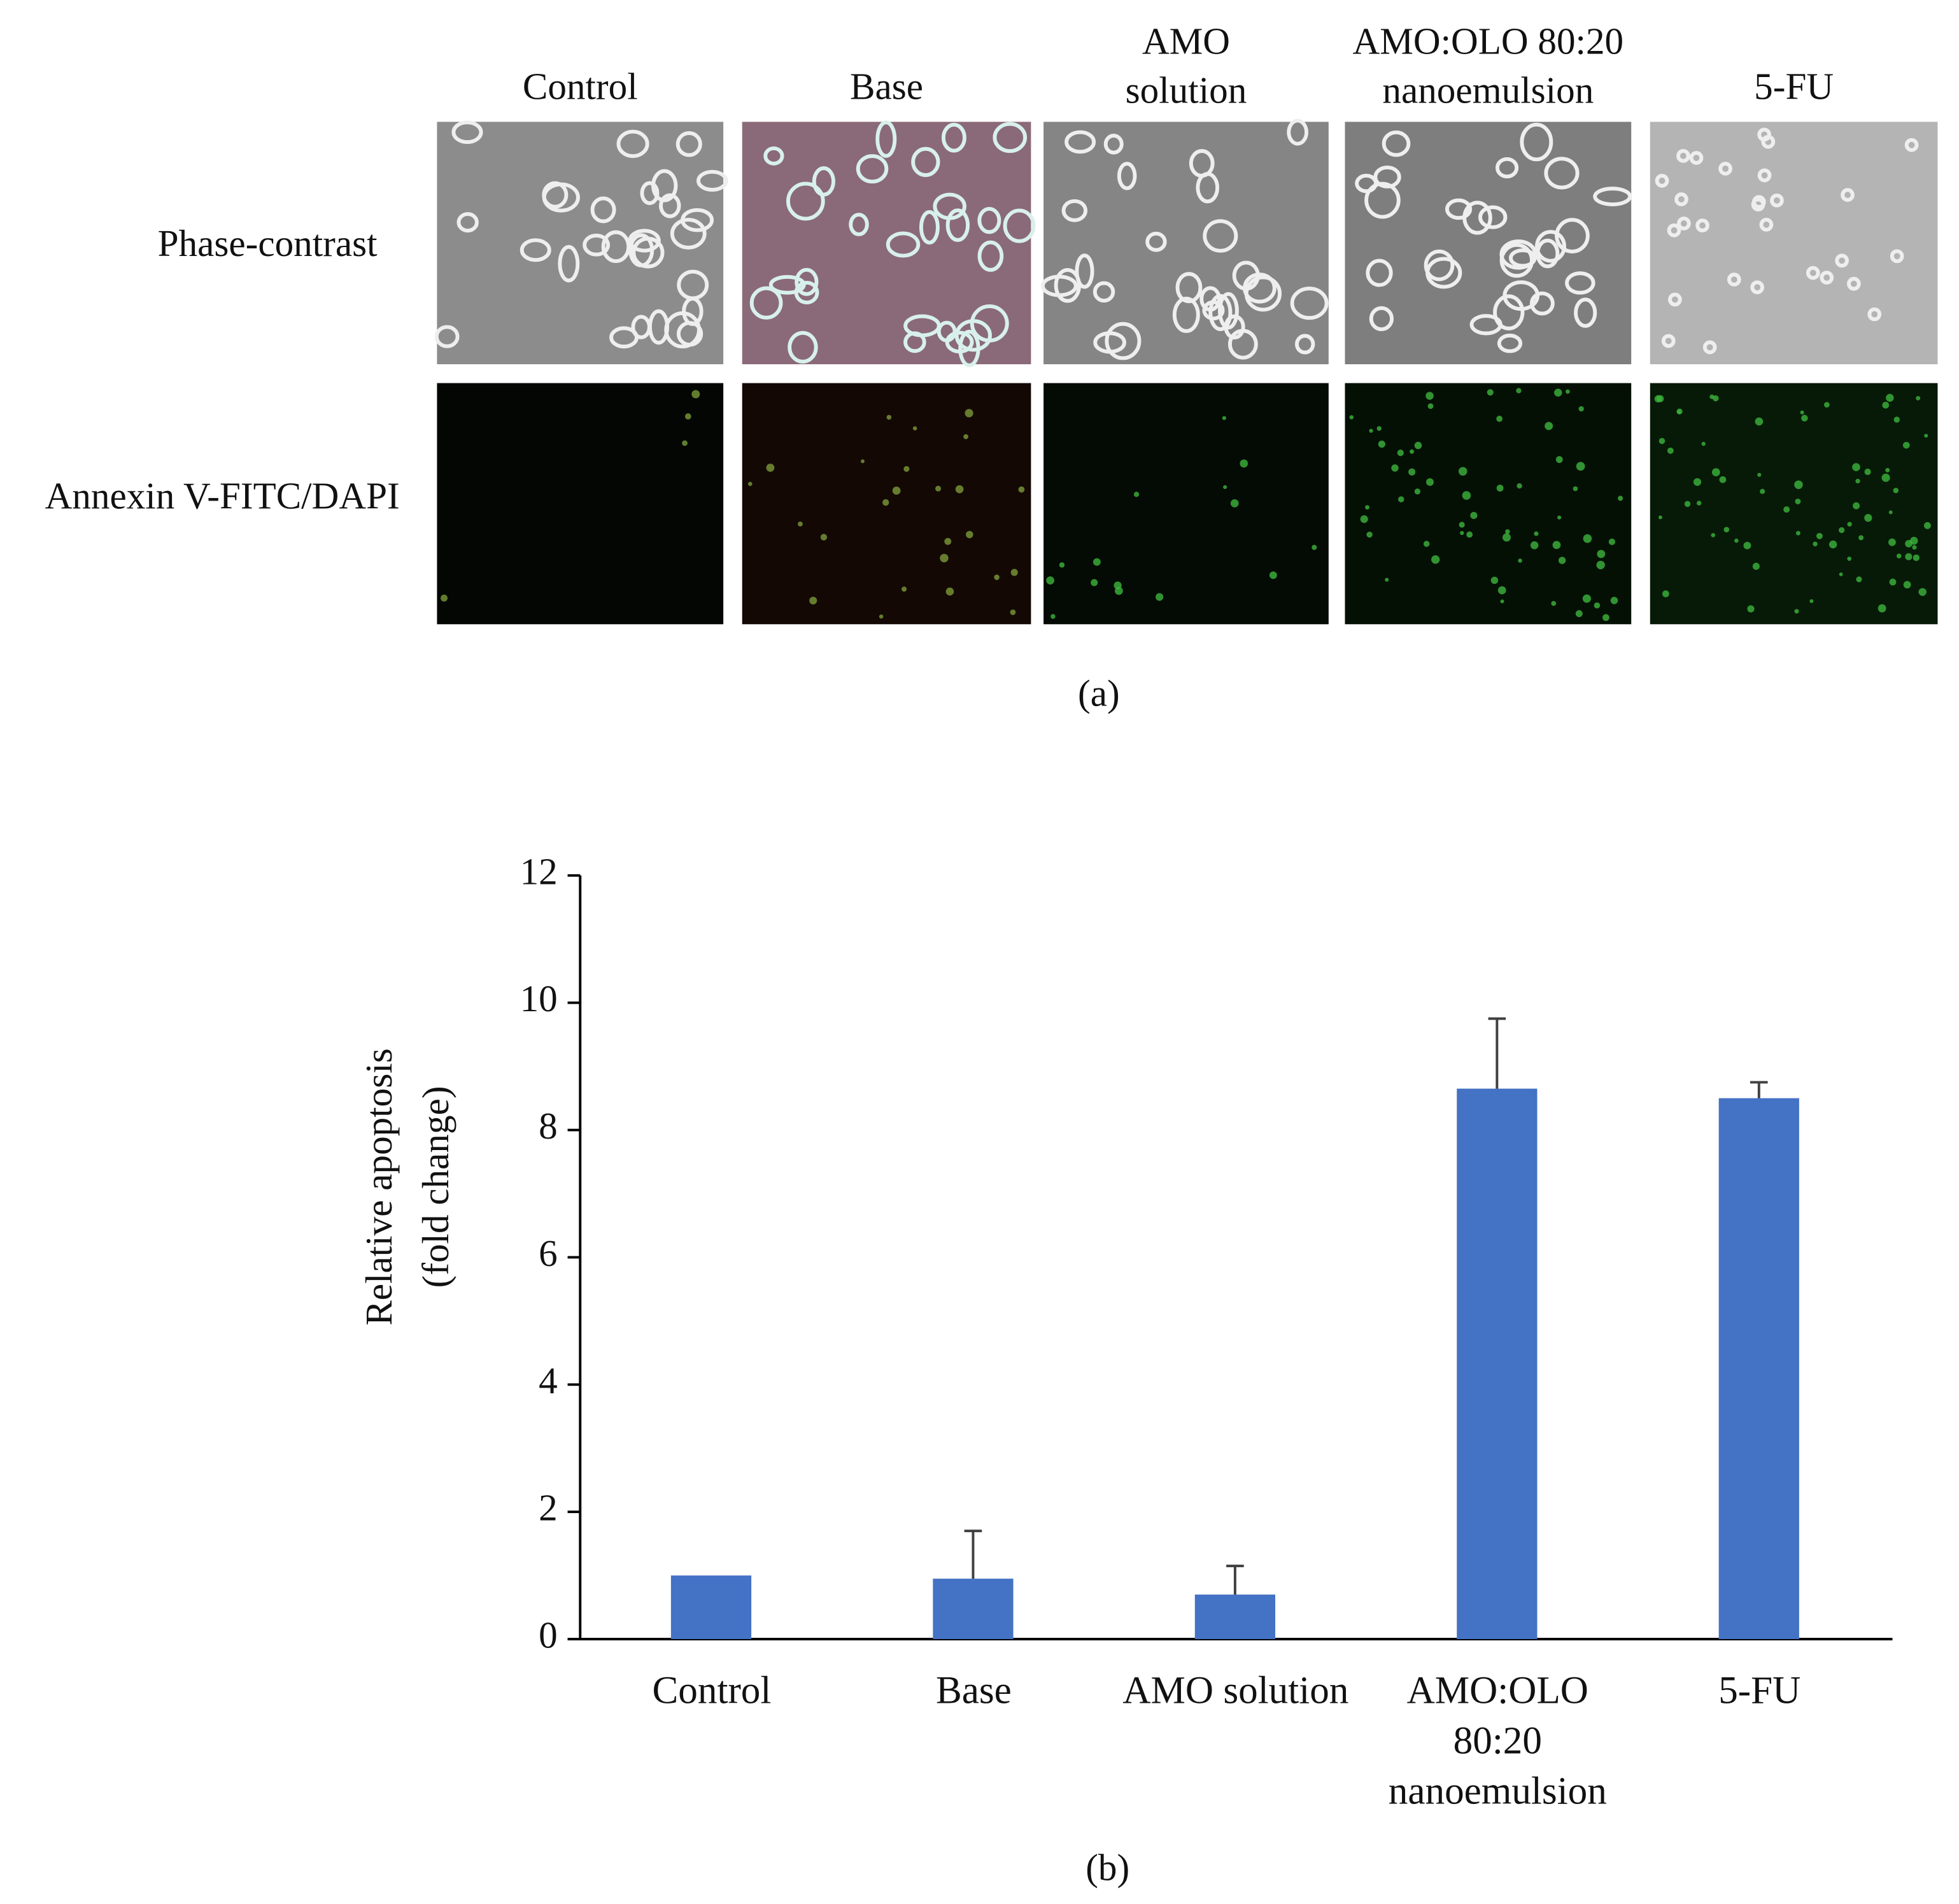 Image resolution: width=1959 pixels, height=1904 pixels. I want to click on y-axis-label: (fold change), so click(435, 1187).